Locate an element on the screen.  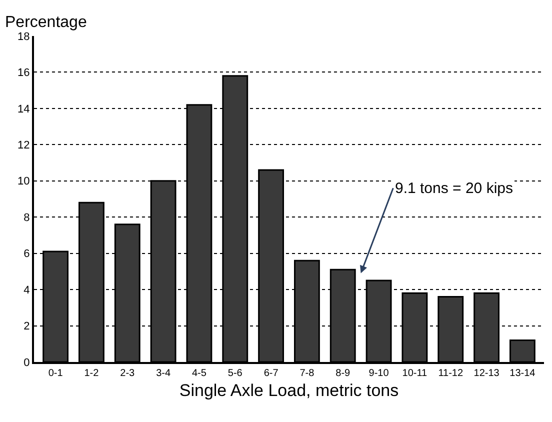
x-tick-label: 7-8 is located at coordinates (307, 373).